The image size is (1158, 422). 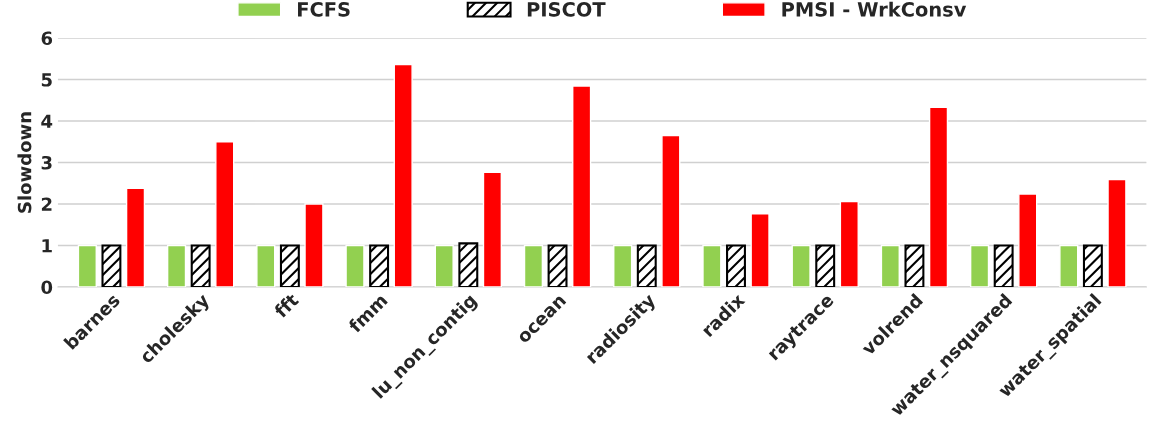 What do you see at coordinates (47, 246) in the screenshot?
I see `y-tick-label: 1` at bounding box center [47, 246].